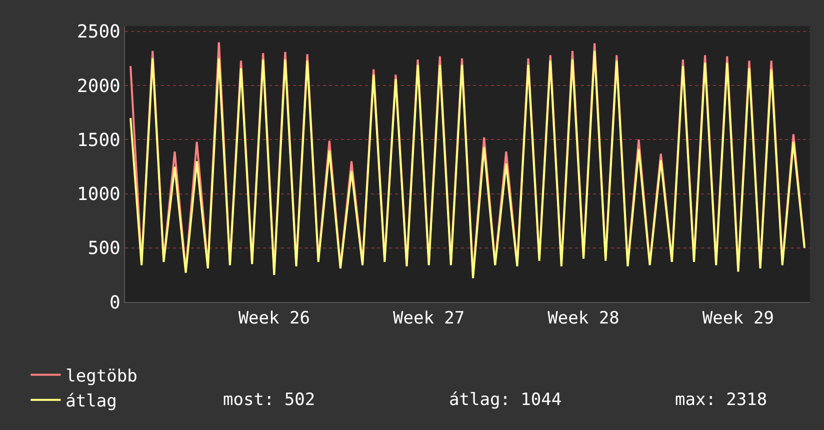 This screenshot has width=824, height=430. I want to click on x-tick-label: Week 27, so click(429, 318).